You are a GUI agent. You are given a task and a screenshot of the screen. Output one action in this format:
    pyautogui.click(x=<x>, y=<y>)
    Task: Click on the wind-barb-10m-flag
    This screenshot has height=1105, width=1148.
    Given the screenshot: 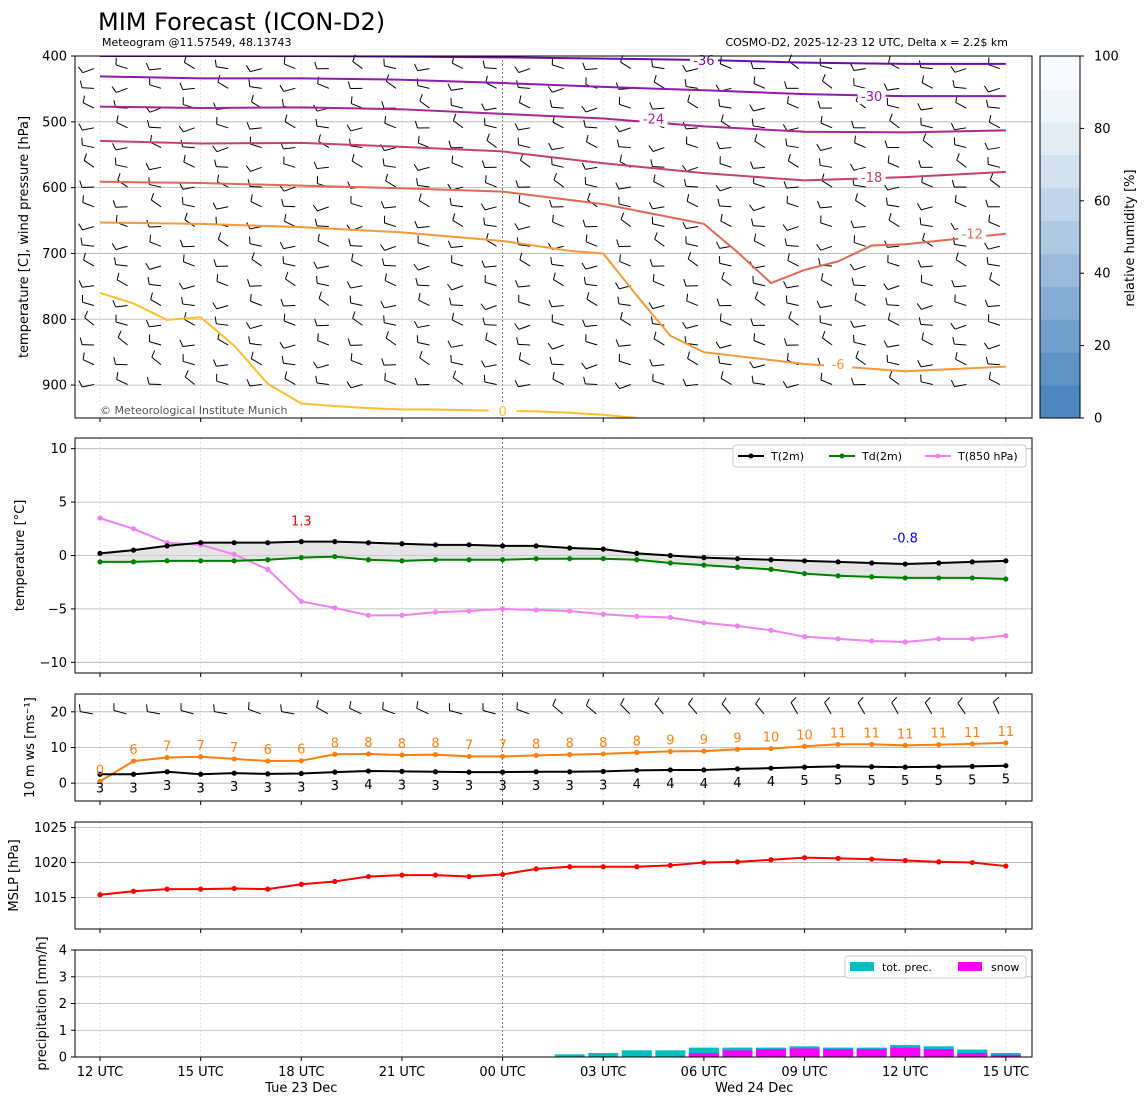 What is the action you would take?
    pyautogui.click(x=827, y=699)
    